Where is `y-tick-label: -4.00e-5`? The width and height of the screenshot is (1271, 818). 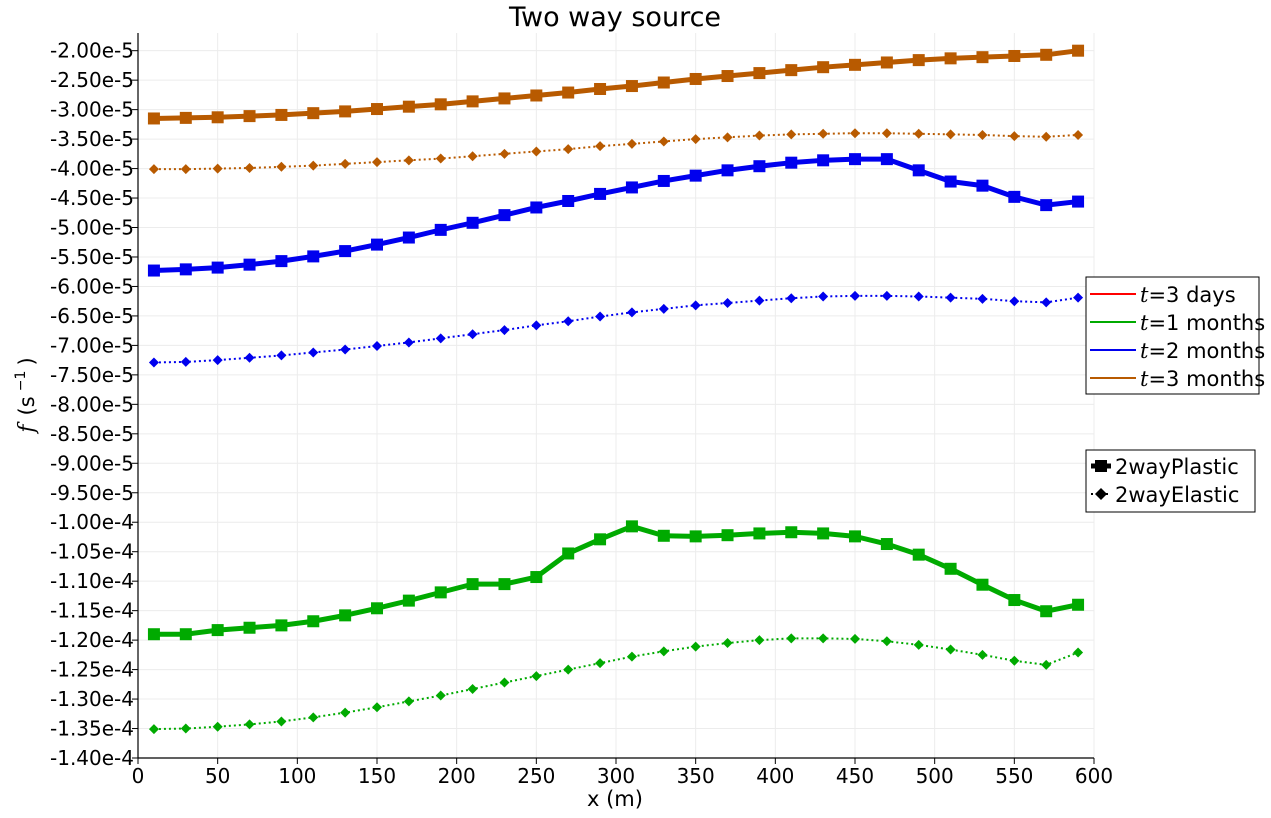
y-tick-label: -4.00e-5 is located at coordinates (92, 169).